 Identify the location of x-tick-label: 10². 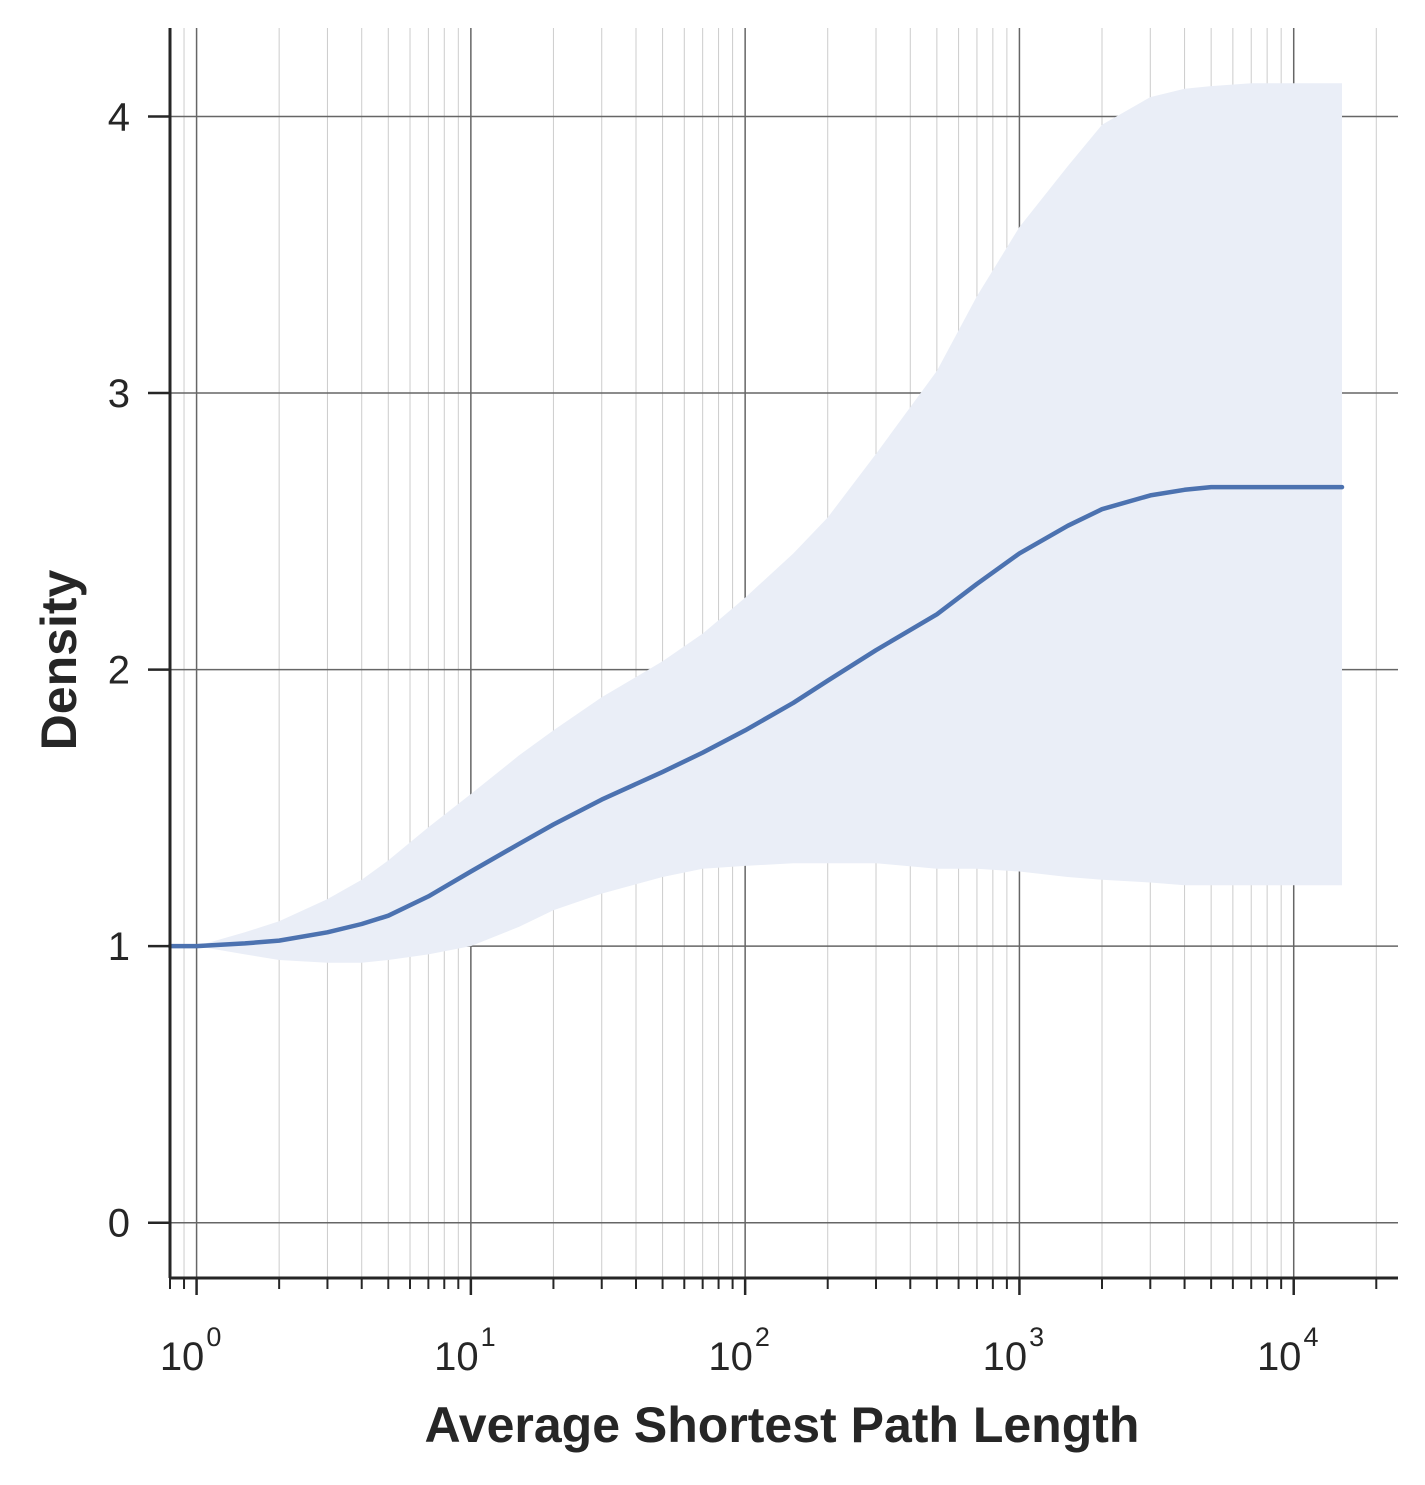
(739, 1350).